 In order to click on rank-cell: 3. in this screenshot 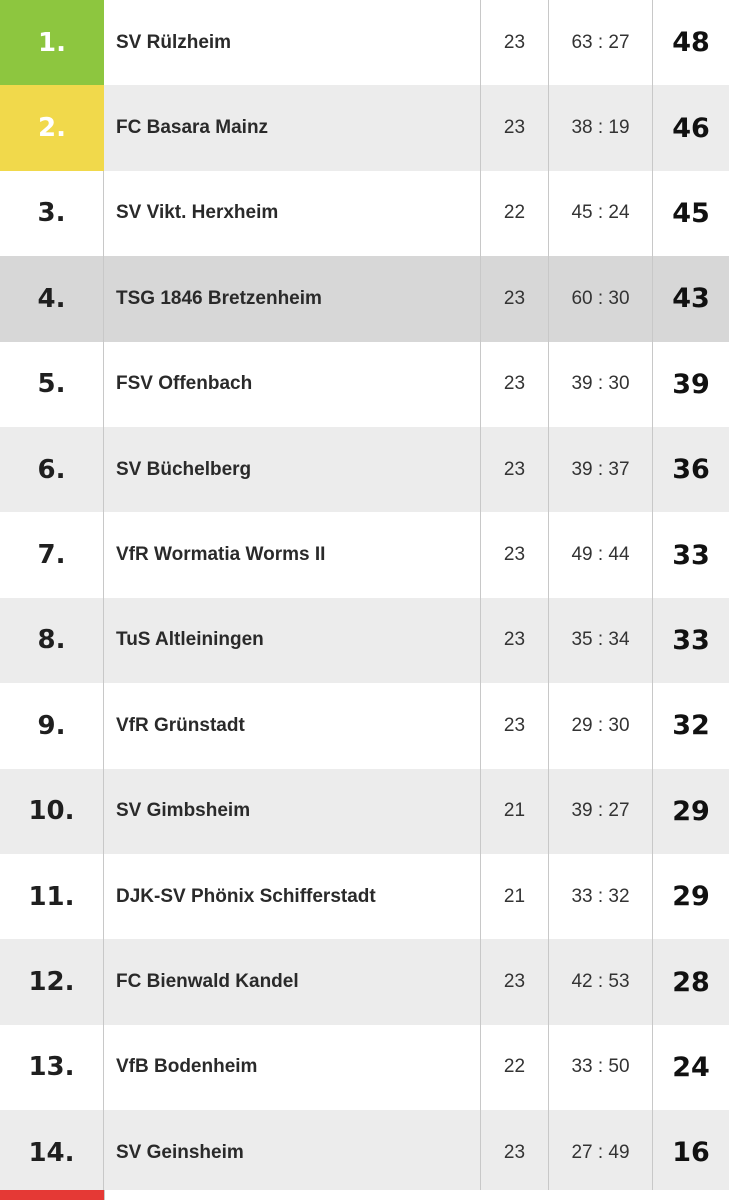, I will do `click(52, 213)`.